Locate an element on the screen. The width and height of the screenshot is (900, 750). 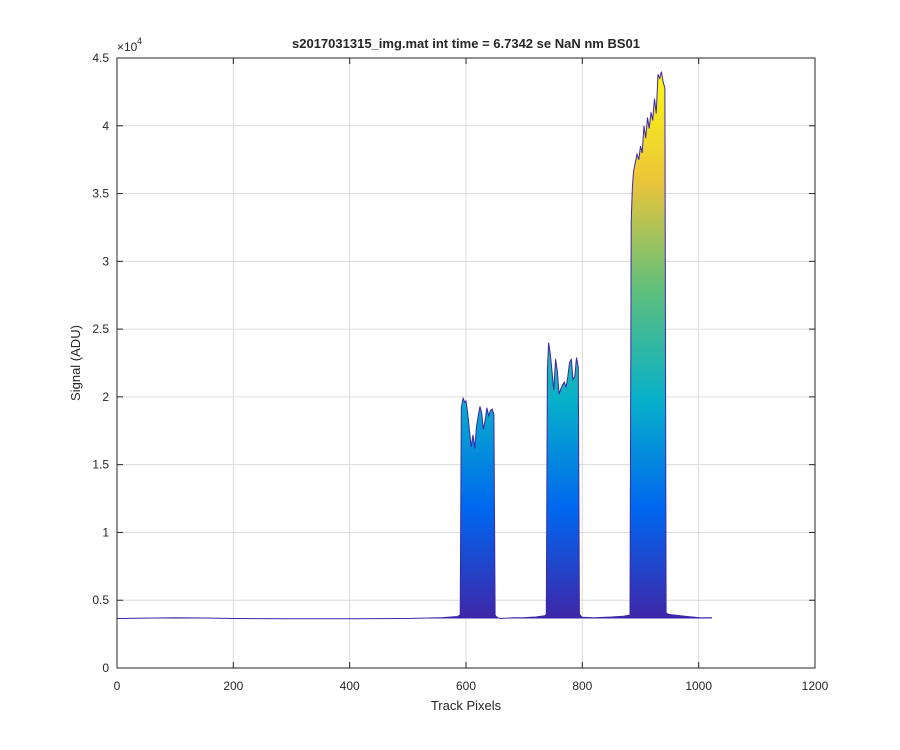
x-tick-label: 800 is located at coordinates (582, 686).